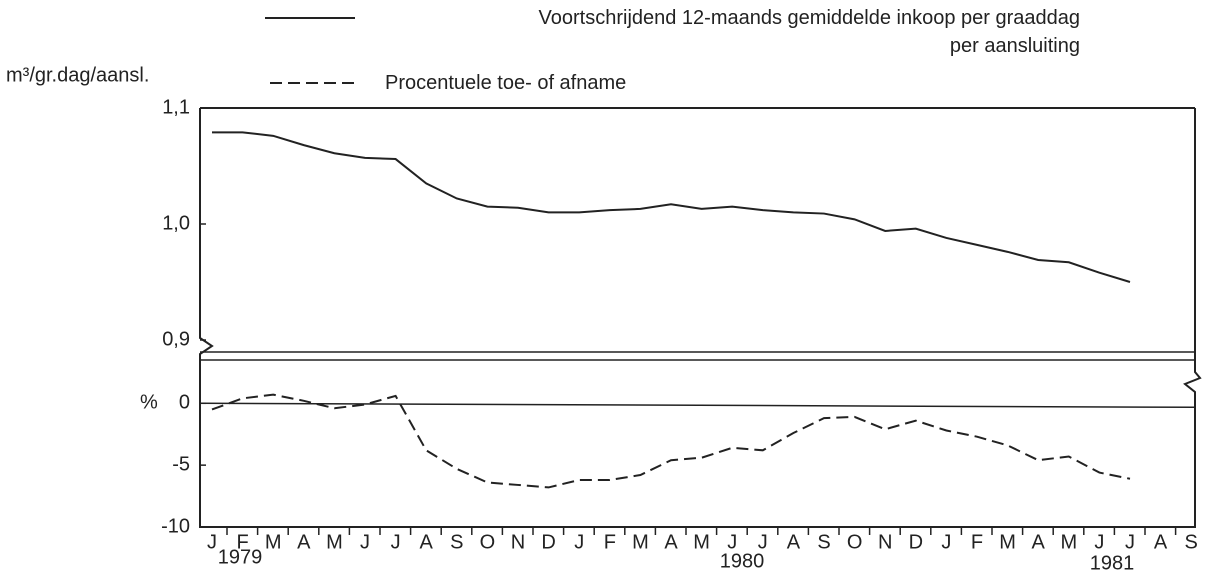 This screenshot has width=1205, height=581. I want to click on year-label: 1980, so click(742, 561).